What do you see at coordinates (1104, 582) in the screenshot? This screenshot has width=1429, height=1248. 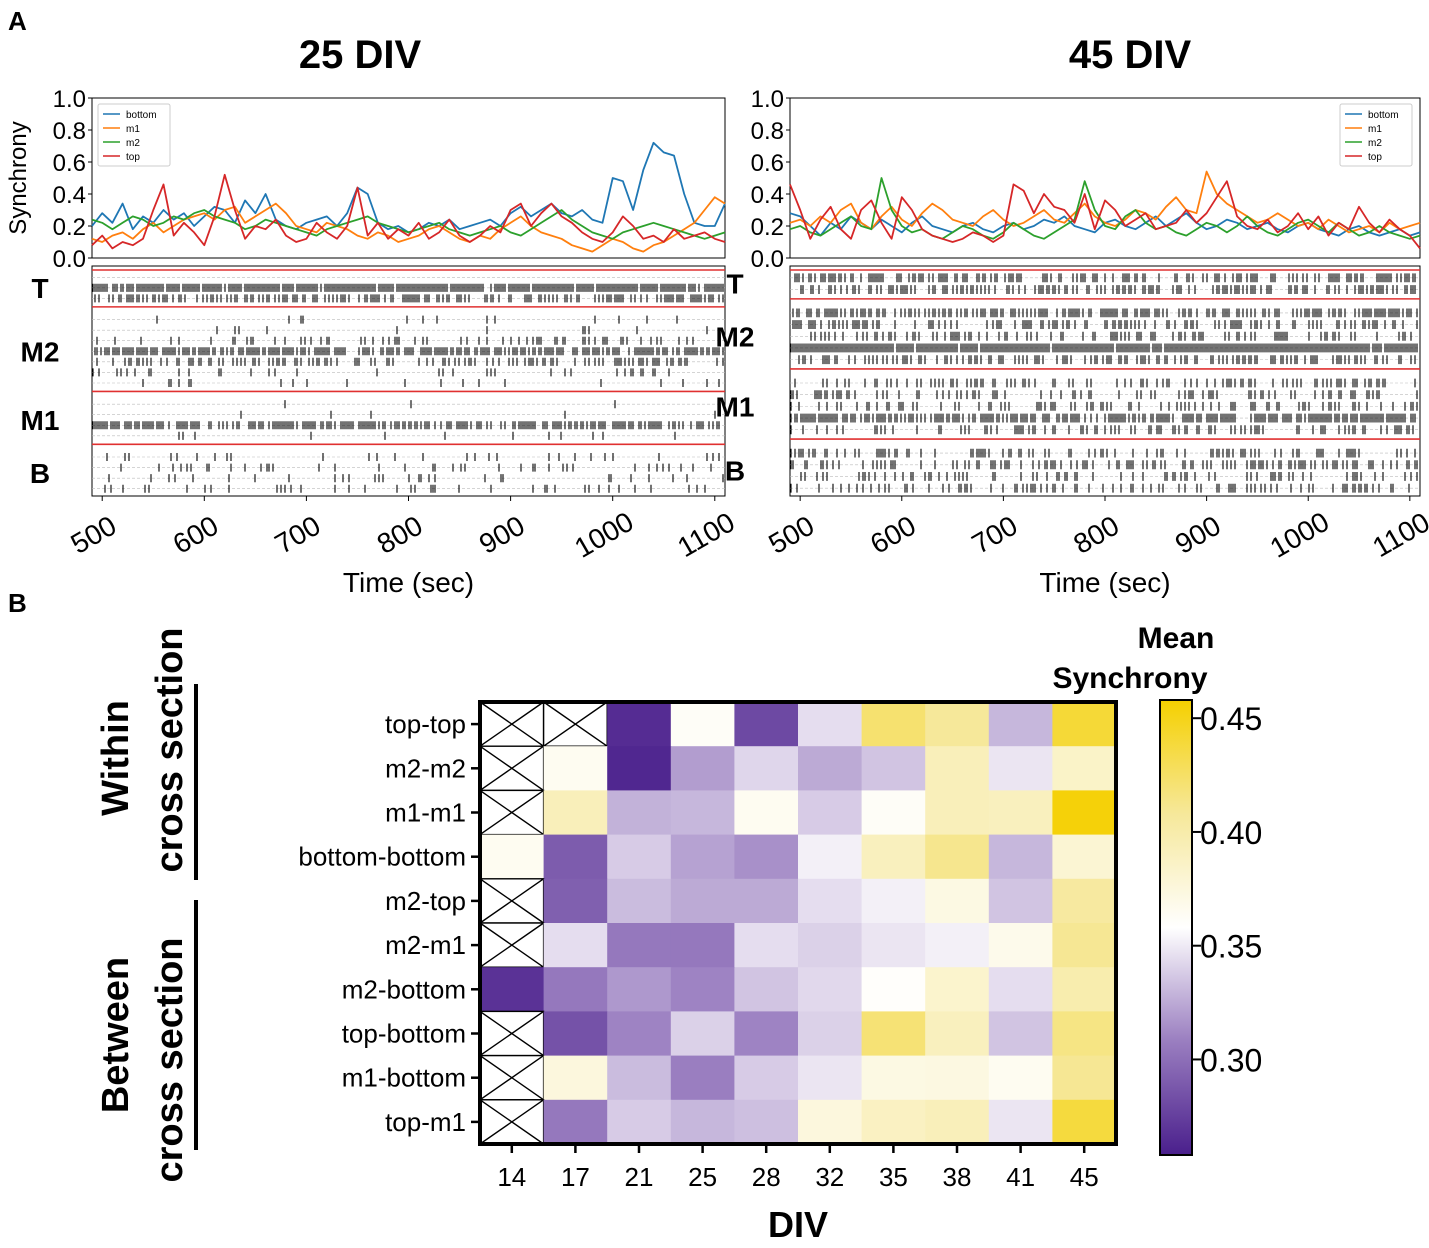 I see `x-axis-label: Time (sec)` at bounding box center [1104, 582].